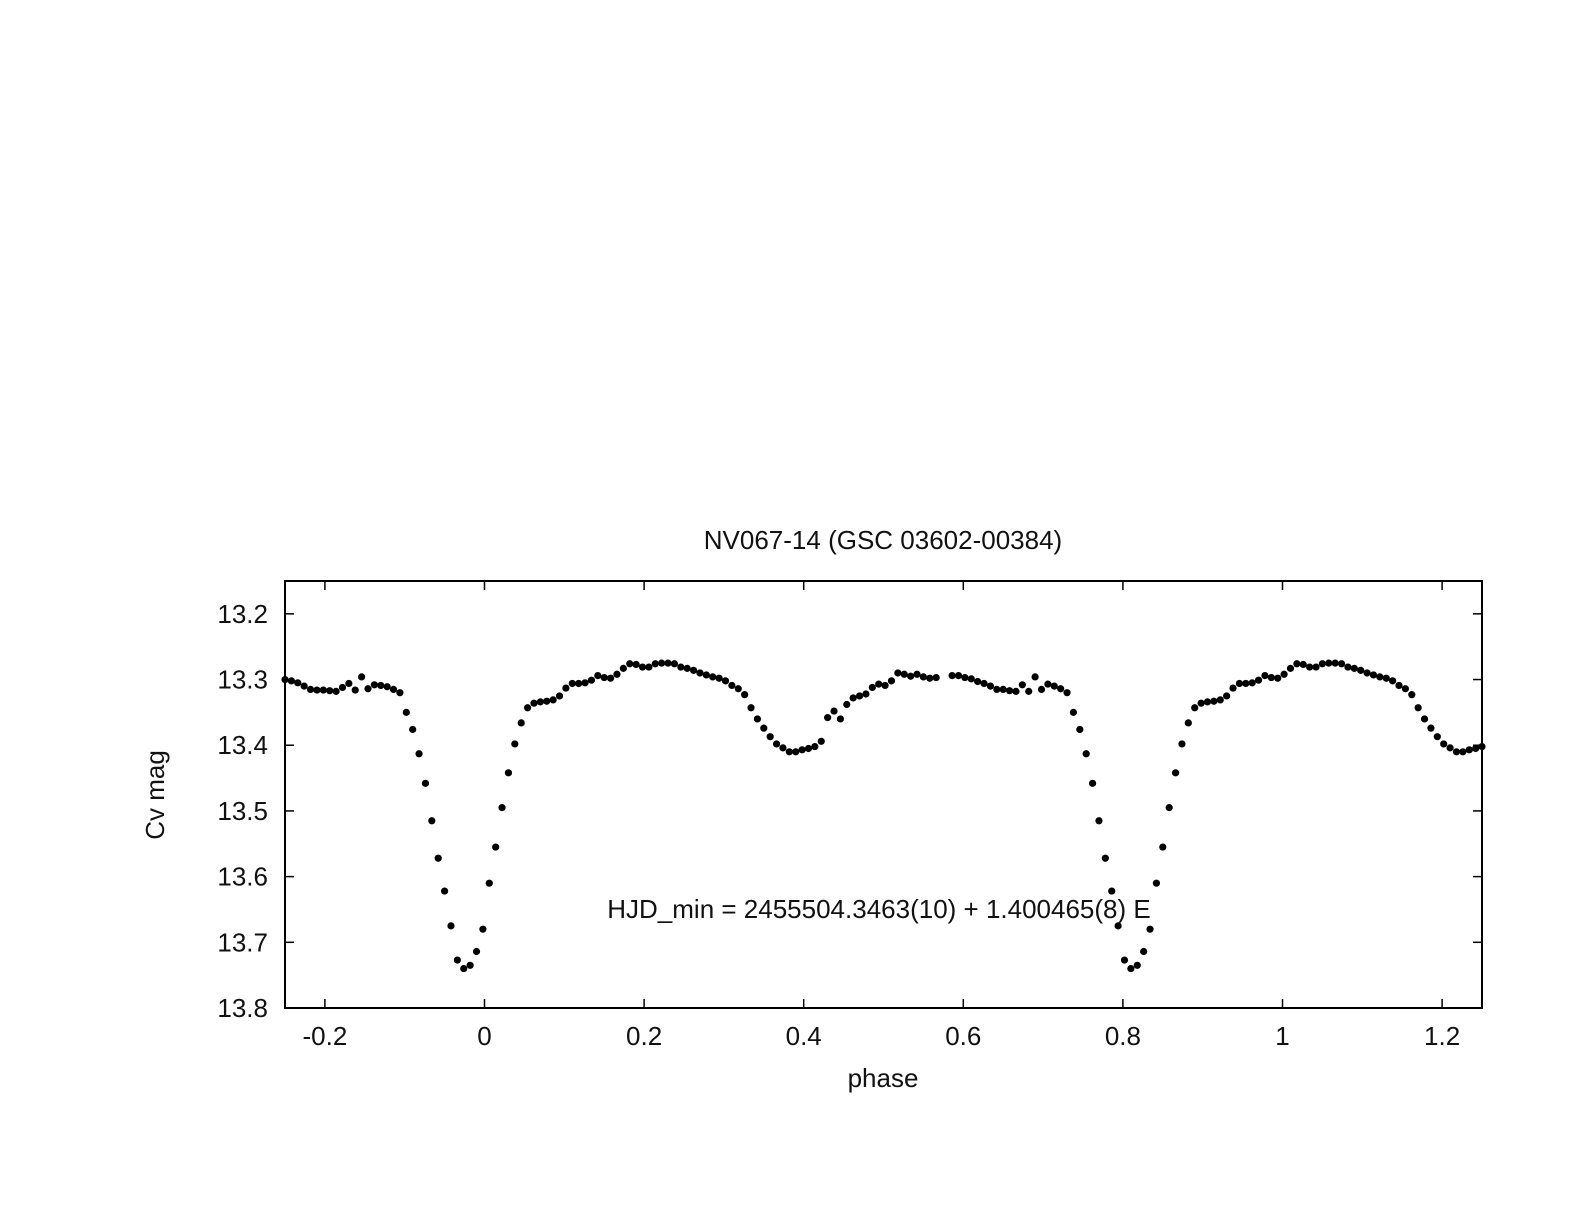 Image resolution: width=1584 pixels, height=1224 pixels. I want to click on y-tick-label: 13.7, so click(242, 942).